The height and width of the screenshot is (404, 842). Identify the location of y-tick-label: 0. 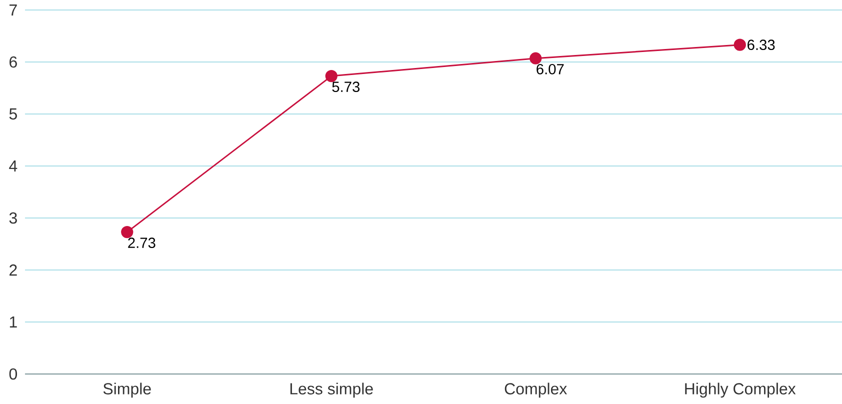
(13, 374).